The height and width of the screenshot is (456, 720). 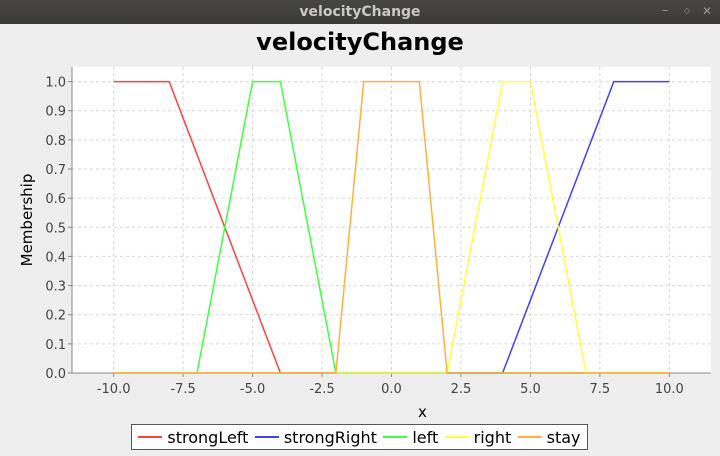 I want to click on legend-item-right: right, so click(x=478, y=437).